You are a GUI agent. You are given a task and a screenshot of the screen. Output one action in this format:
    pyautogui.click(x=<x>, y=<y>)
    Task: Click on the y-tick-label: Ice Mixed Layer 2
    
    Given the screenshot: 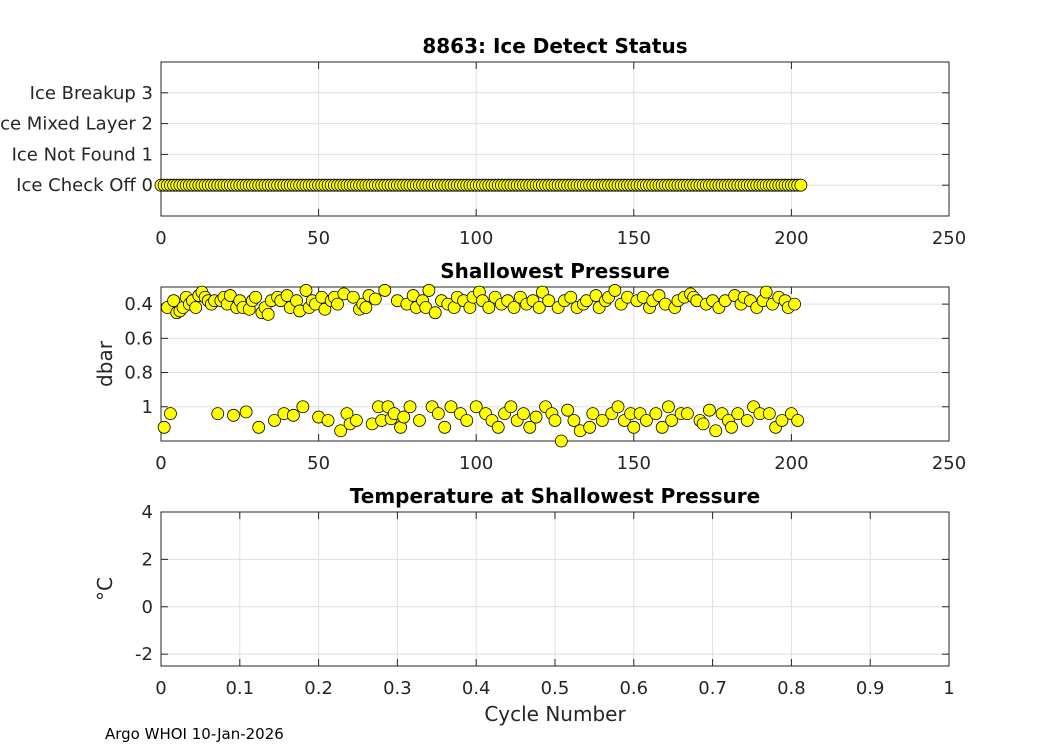 What is the action you would take?
    pyautogui.click(x=76, y=124)
    